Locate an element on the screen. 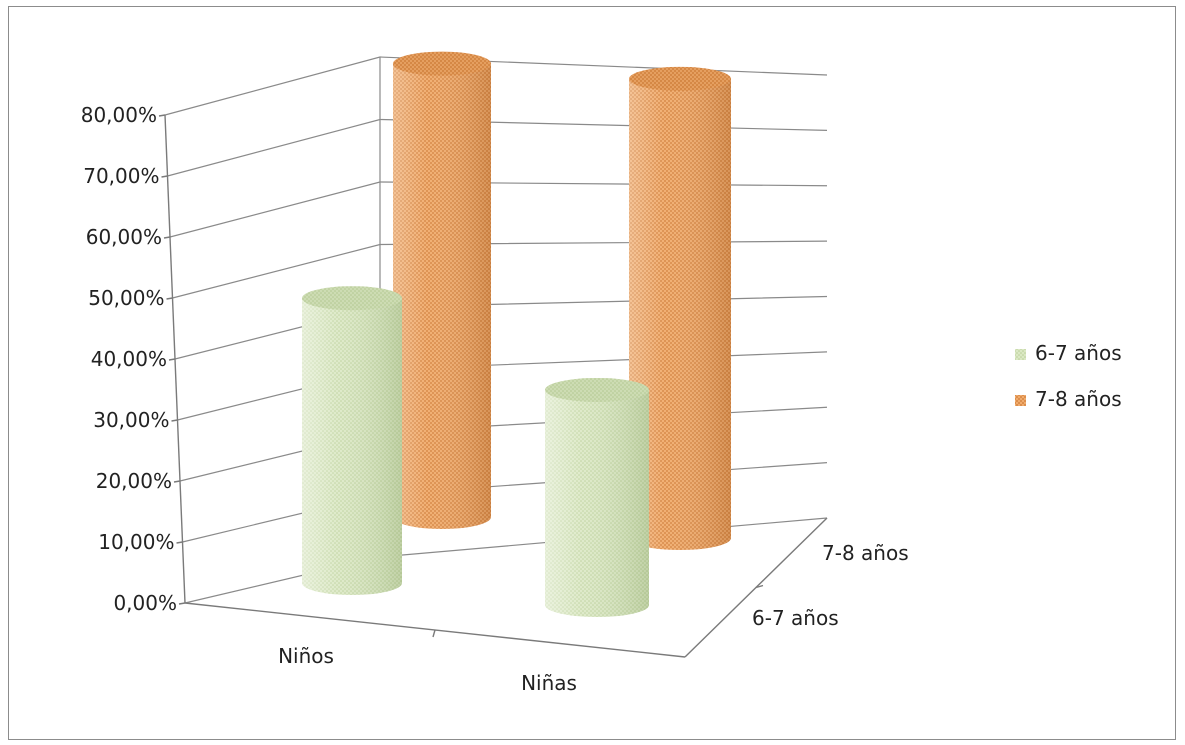 This screenshot has width=1185, height=745. legend-label: 7-8 años is located at coordinates (1078, 399).